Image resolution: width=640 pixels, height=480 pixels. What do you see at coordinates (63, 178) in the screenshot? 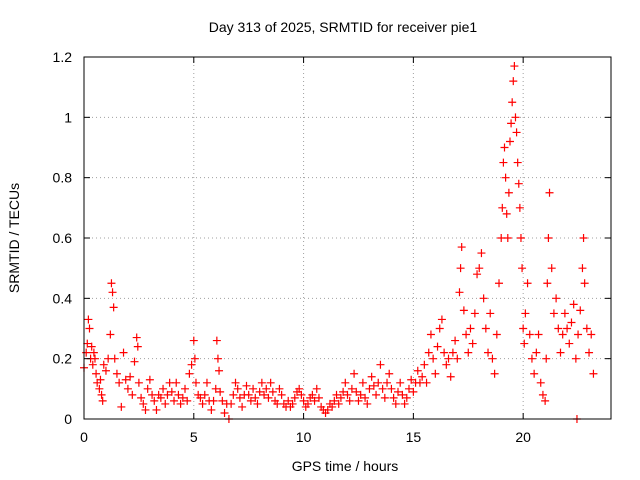
I see `y-tick-label: 0.8` at bounding box center [63, 178].